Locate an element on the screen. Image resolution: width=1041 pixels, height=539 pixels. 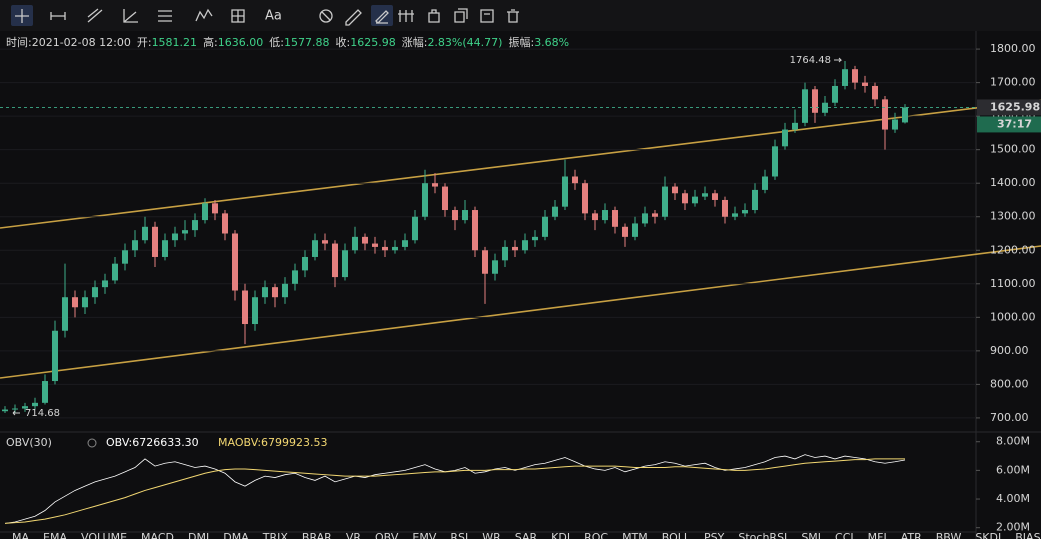
tool-text: Aa is located at coordinates (273, 16).